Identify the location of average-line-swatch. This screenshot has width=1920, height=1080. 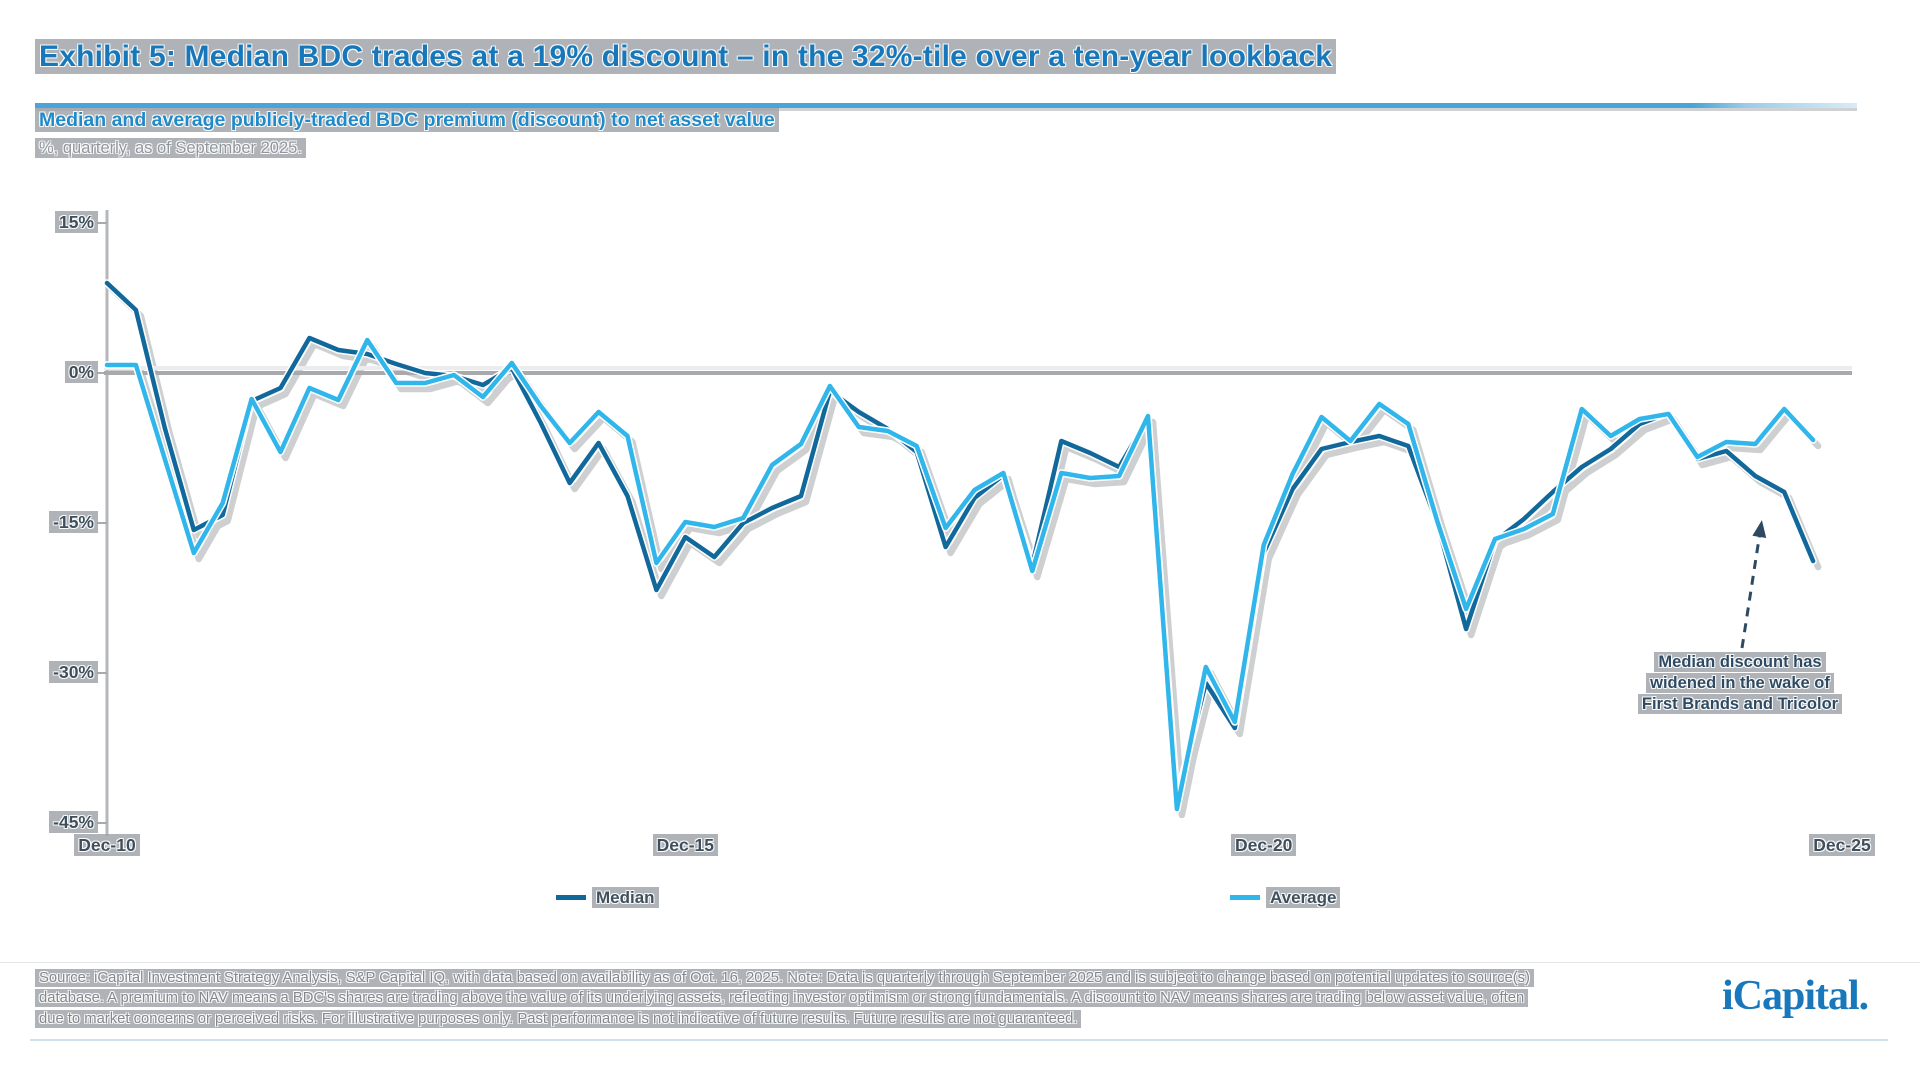
(1245, 897).